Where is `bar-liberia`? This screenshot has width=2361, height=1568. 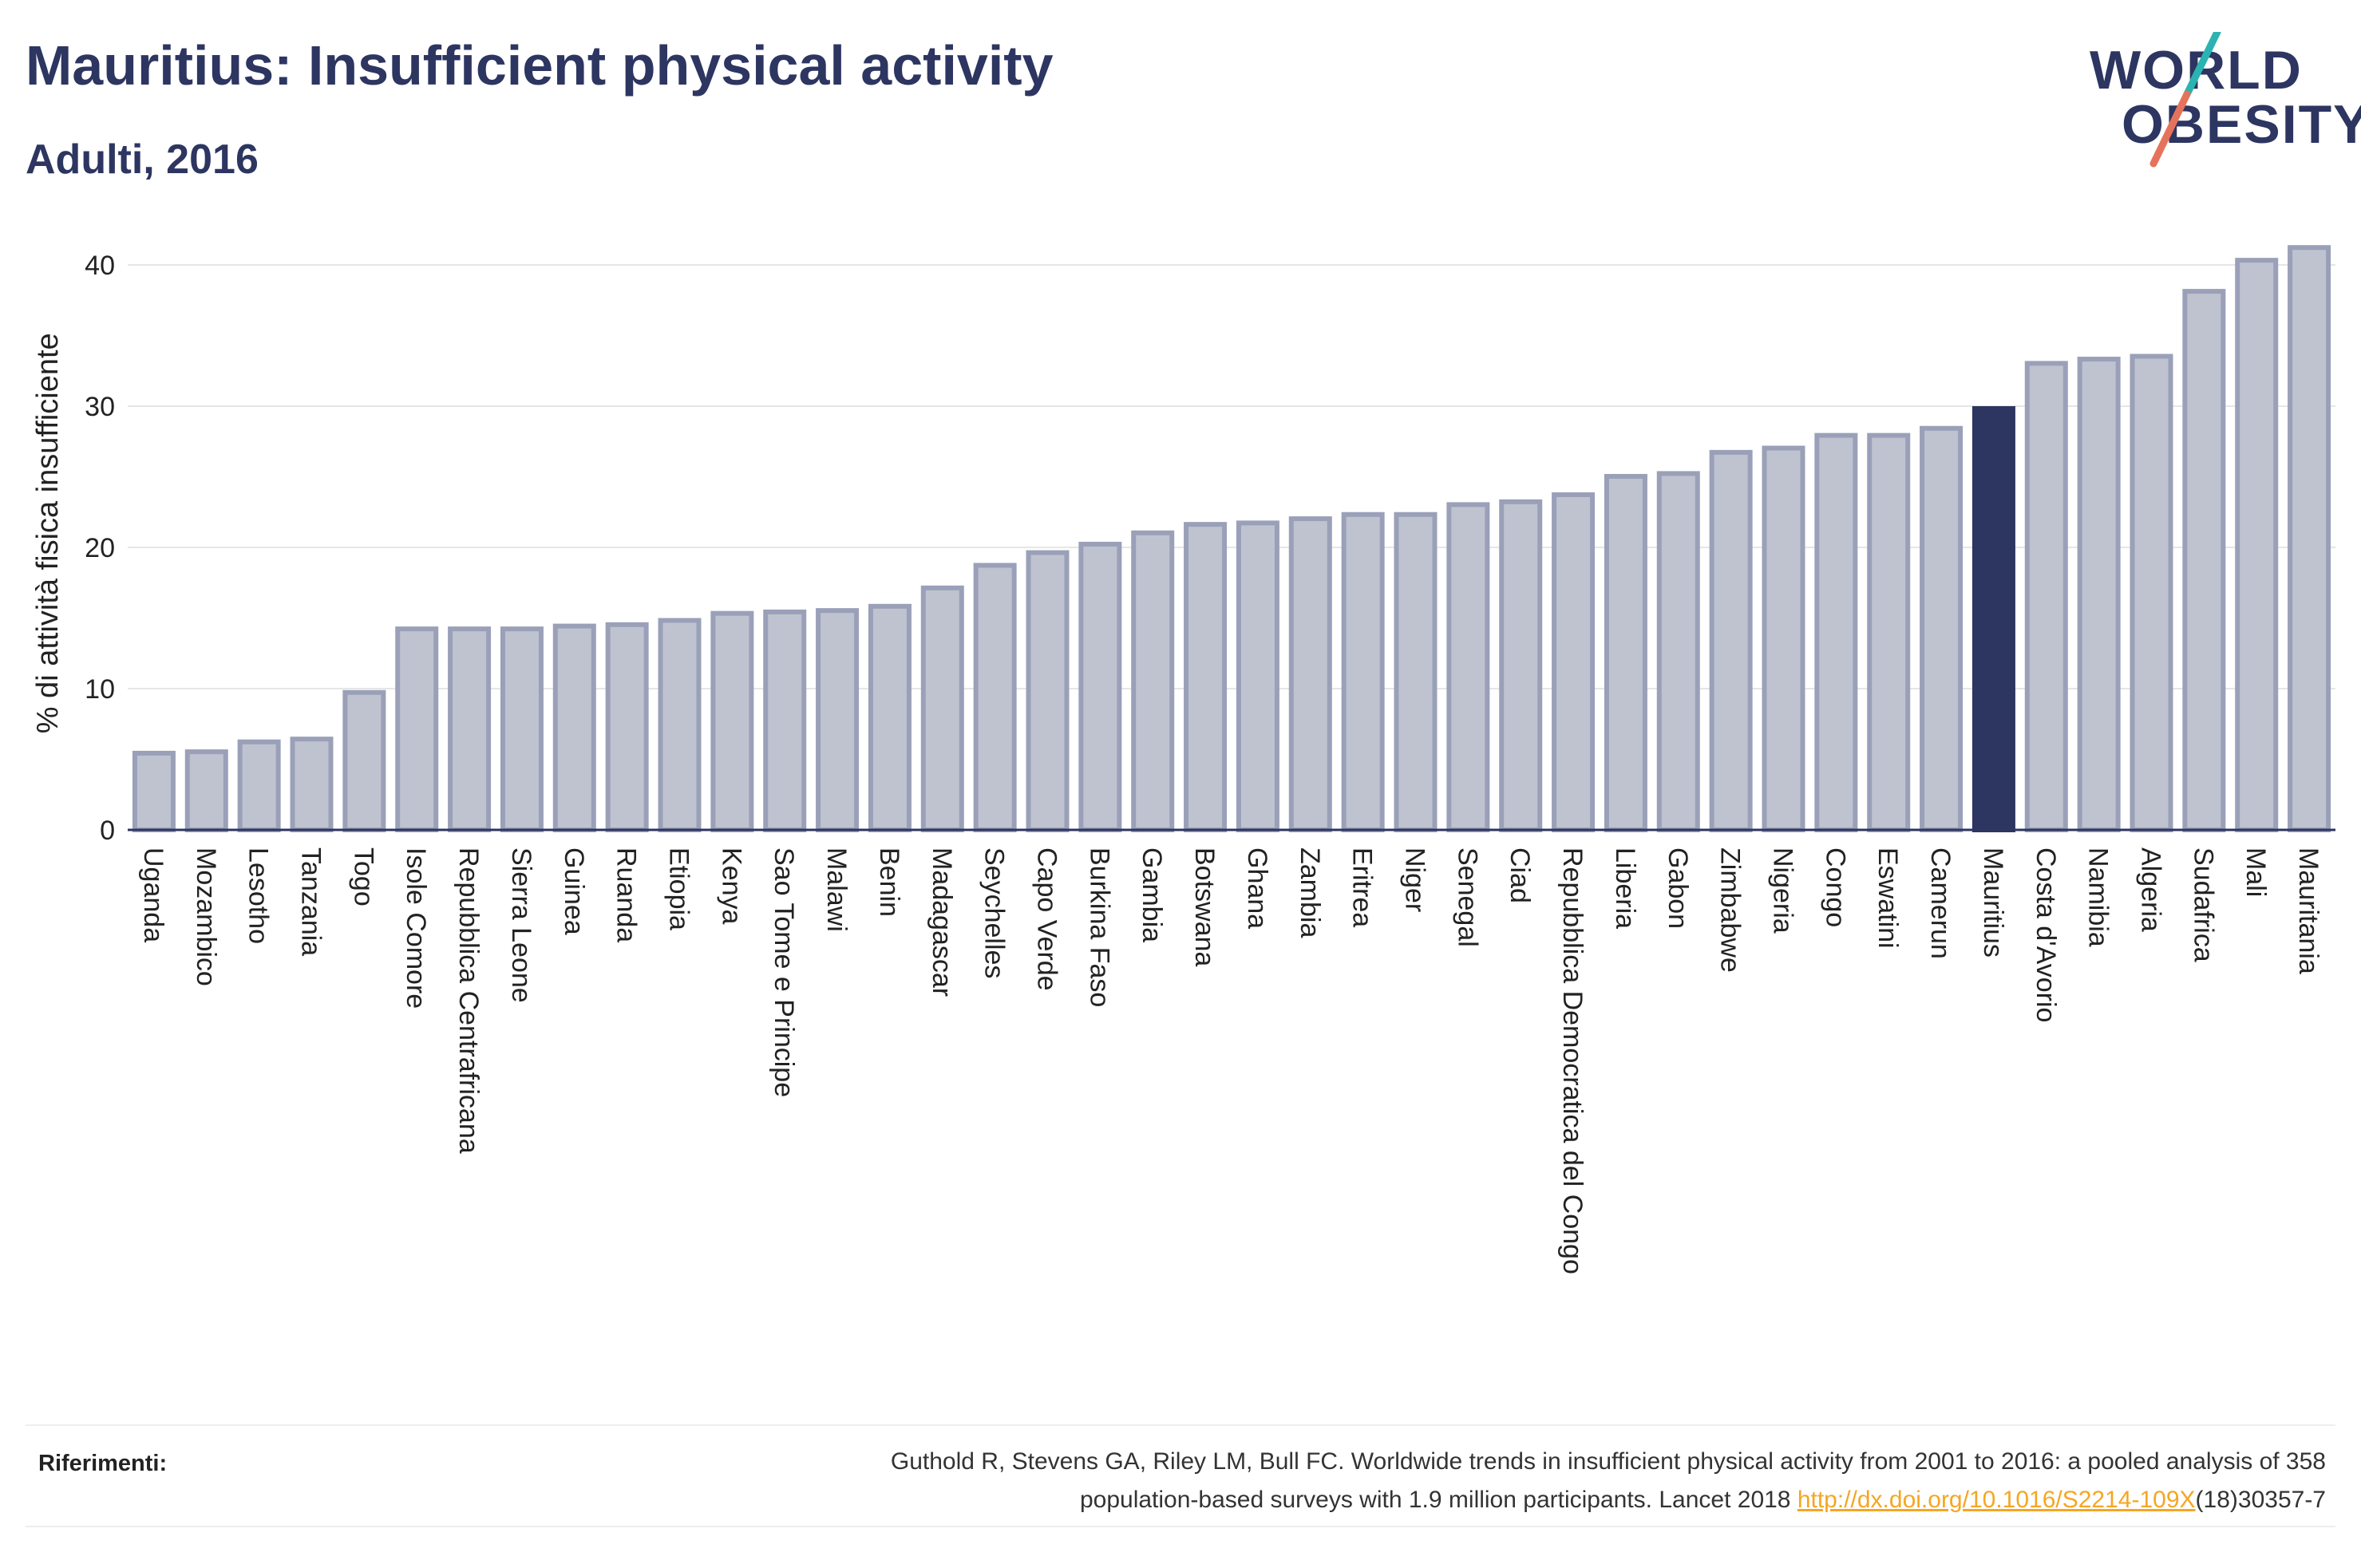
bar-liberia is located at coordinates (1625, 652).